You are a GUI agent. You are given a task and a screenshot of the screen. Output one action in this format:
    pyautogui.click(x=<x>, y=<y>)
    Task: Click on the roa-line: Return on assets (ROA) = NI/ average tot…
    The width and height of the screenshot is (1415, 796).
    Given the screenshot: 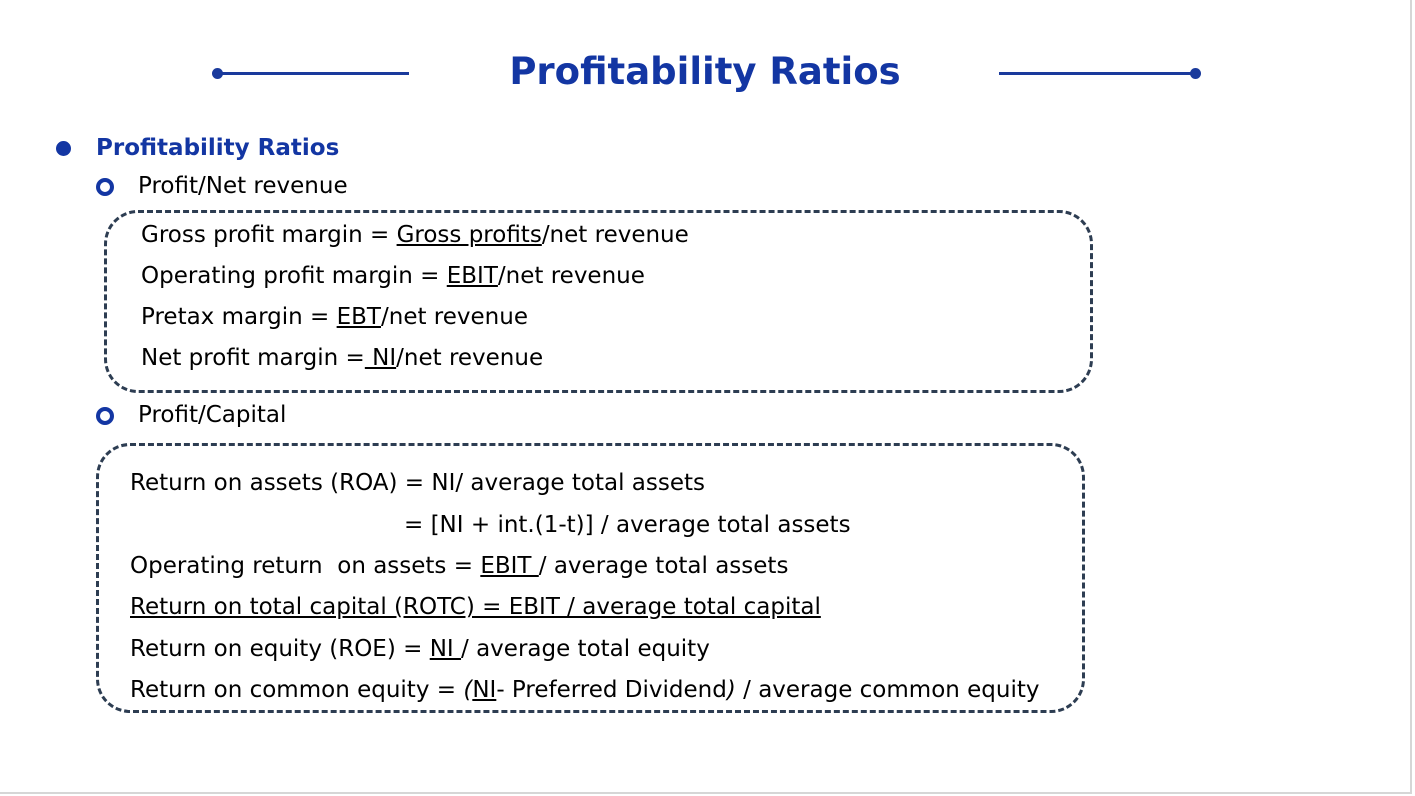 What is the action you would take?
    pyautogui.click(x=417, y=483)
    